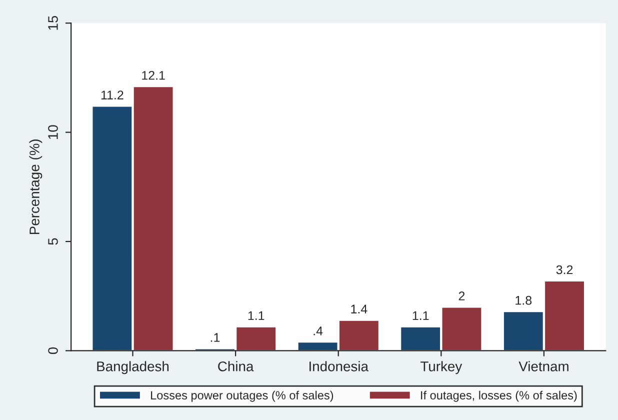 This screenshot has width=618, height=420. I want to click on x-tick-label: China, so click(236, 366).